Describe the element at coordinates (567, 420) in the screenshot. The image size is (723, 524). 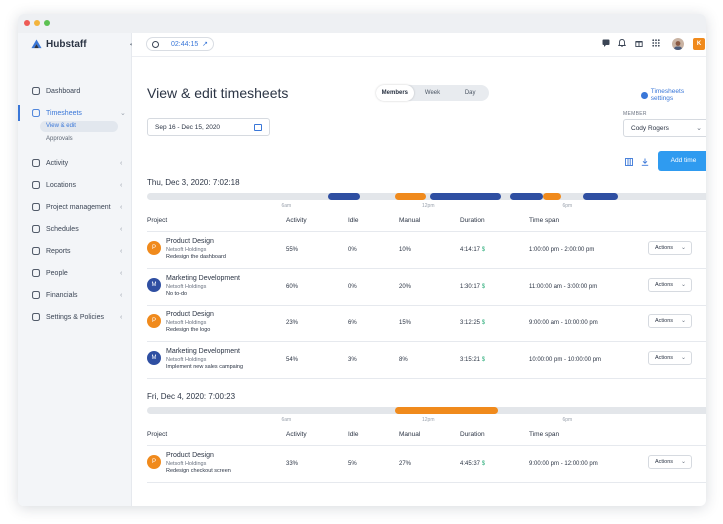
I see `timeline-tick: 6pm` at that location.